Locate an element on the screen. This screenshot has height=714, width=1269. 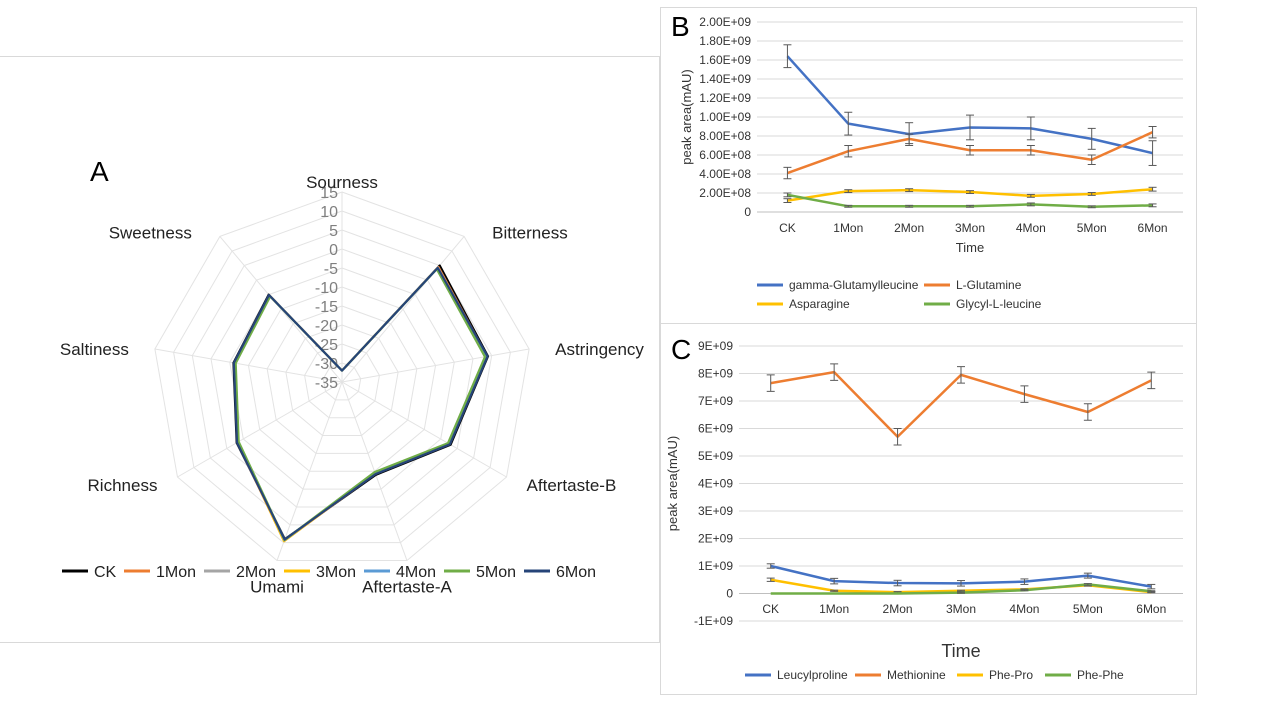
legend-label-leucylproline: Leucylproline is located at coordinates (812, 675).